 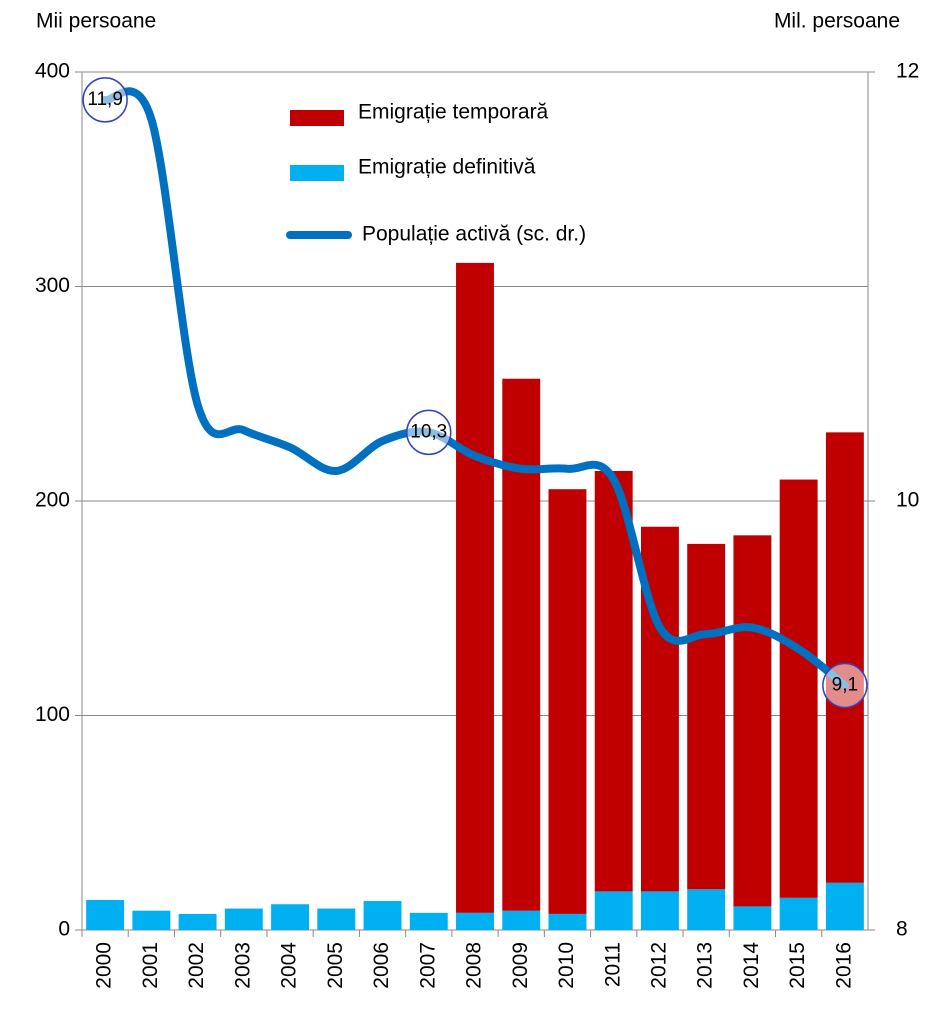 I want to click on data-label: 10,3, so click(x=428, y=431).